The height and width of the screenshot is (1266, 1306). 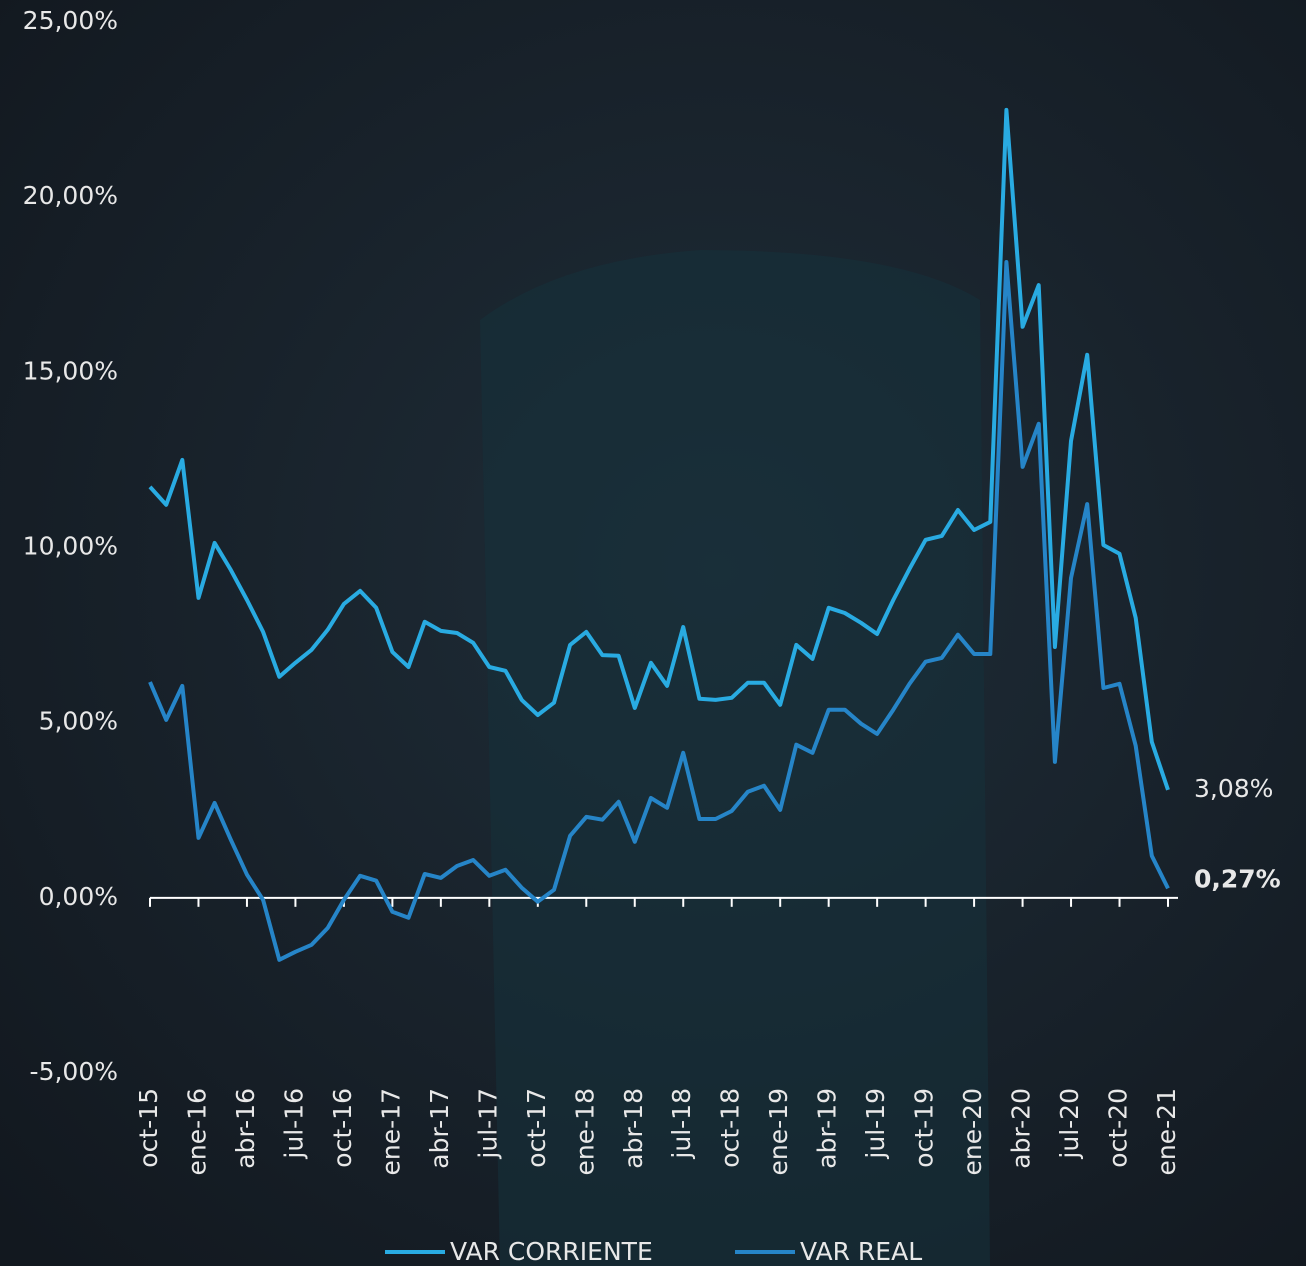 What do you see at coordinates (70, 546) in the screenshot?
I see `y-tick-label: 10,00%` at bounding box center [70, 546].